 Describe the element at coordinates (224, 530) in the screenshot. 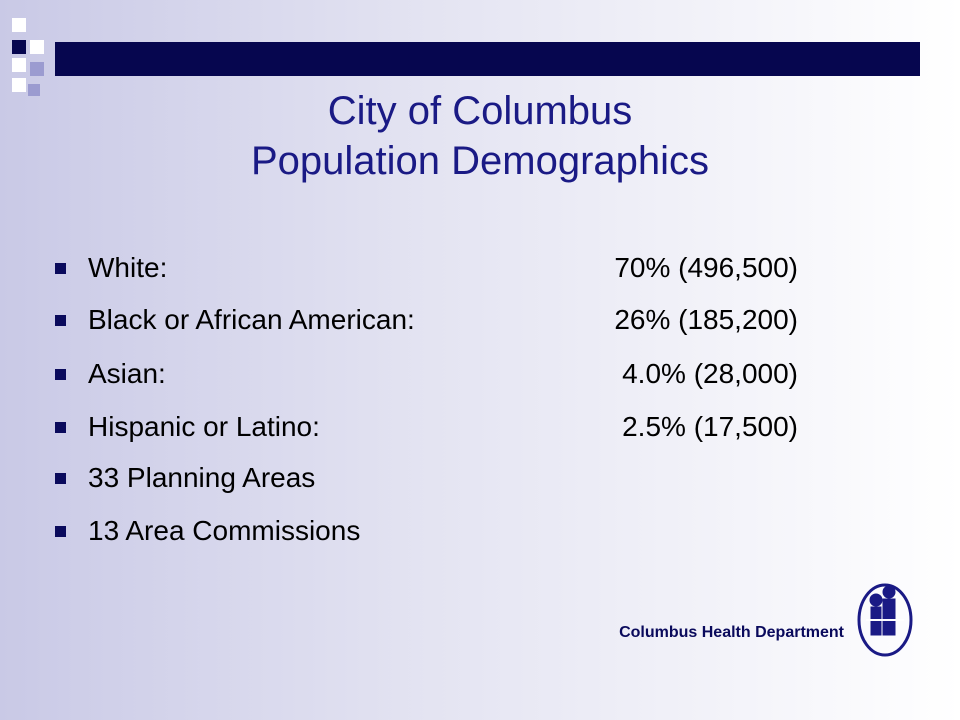

I see `bullet-label: 13 Area Commissions` at that location.